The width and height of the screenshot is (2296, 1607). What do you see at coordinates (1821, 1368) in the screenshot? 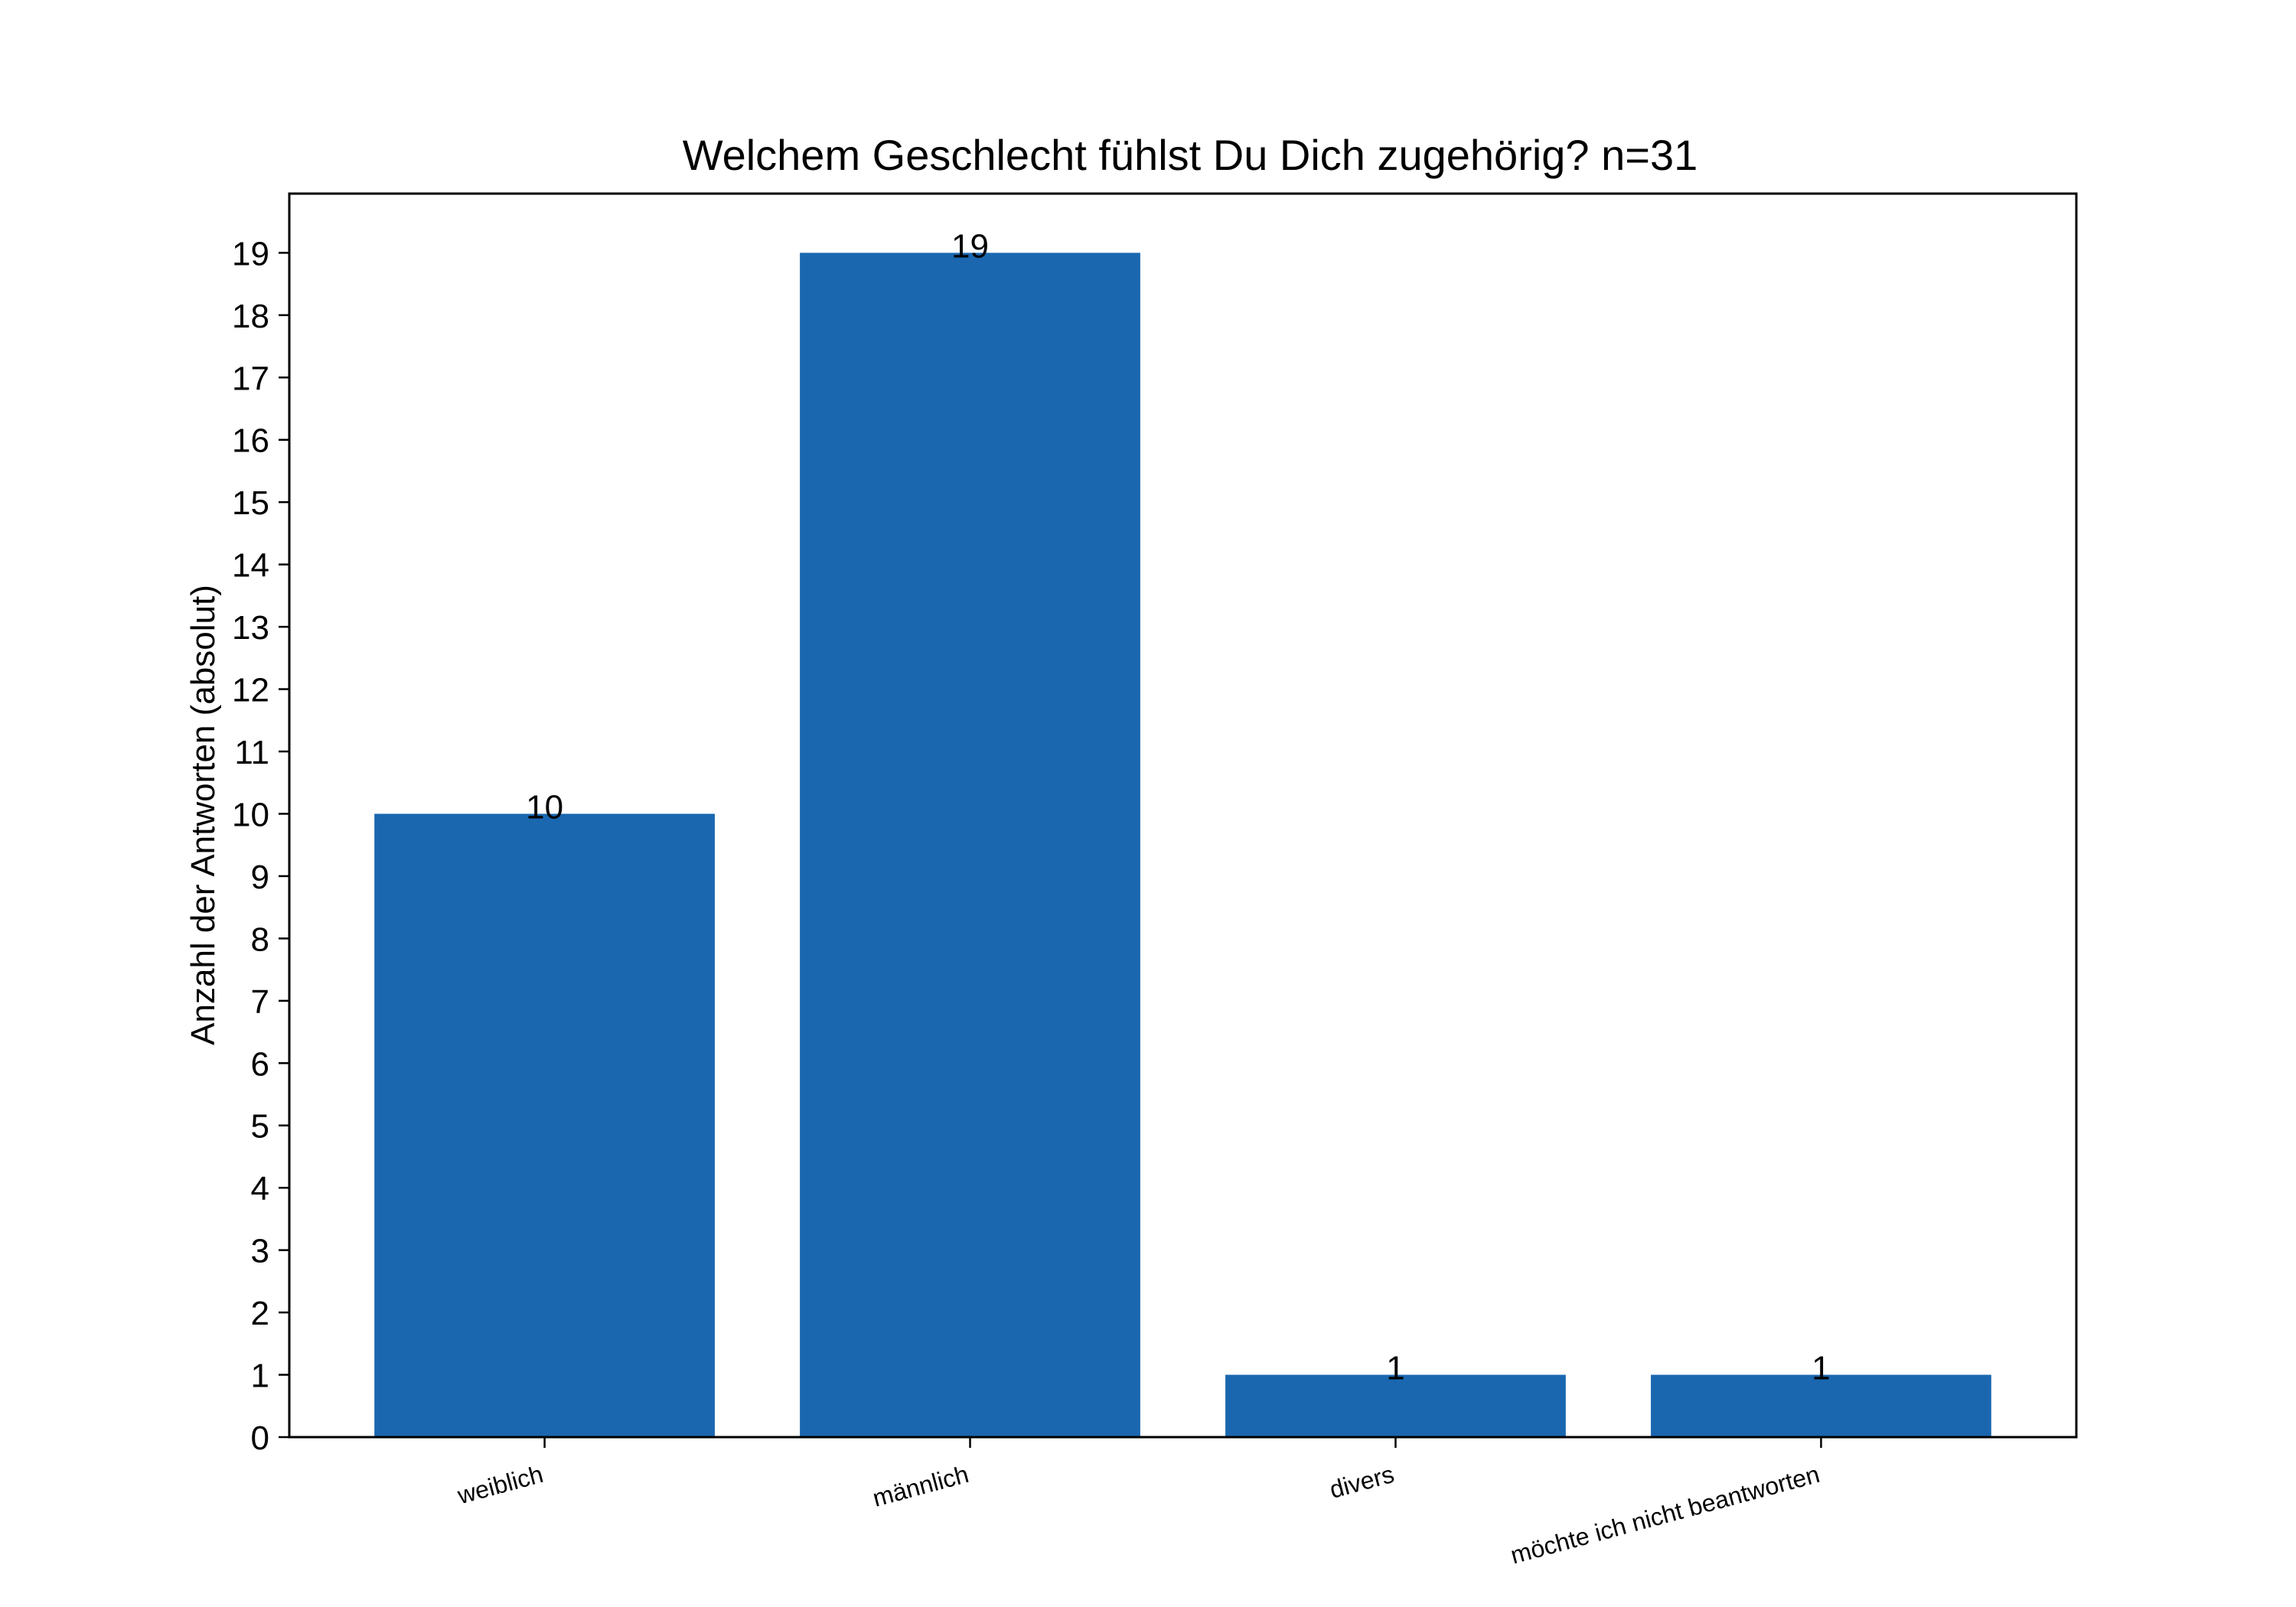
I see `bar-value-label-3: 1` at bounding box center [1821, 1368].